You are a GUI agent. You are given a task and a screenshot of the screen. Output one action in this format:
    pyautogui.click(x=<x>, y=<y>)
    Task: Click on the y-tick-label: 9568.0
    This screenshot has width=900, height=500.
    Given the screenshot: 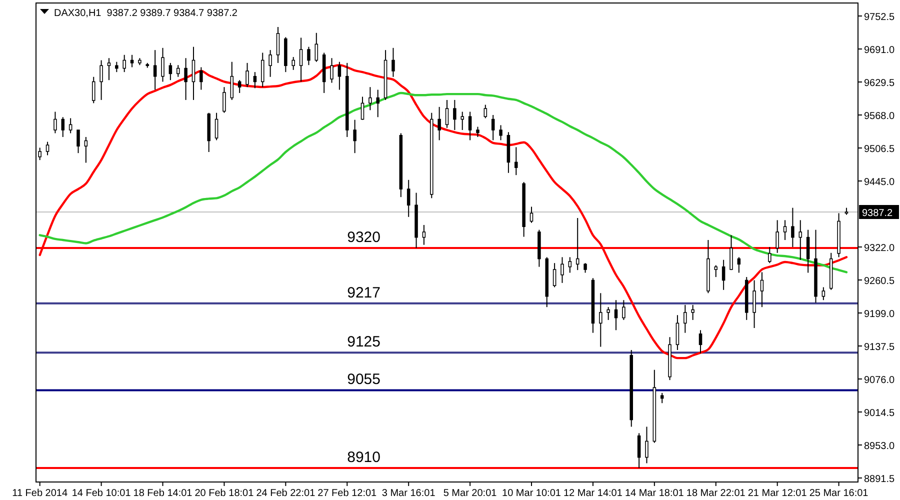 What is the action you would take?
    pyautogui.click(x=880, y=116)
    